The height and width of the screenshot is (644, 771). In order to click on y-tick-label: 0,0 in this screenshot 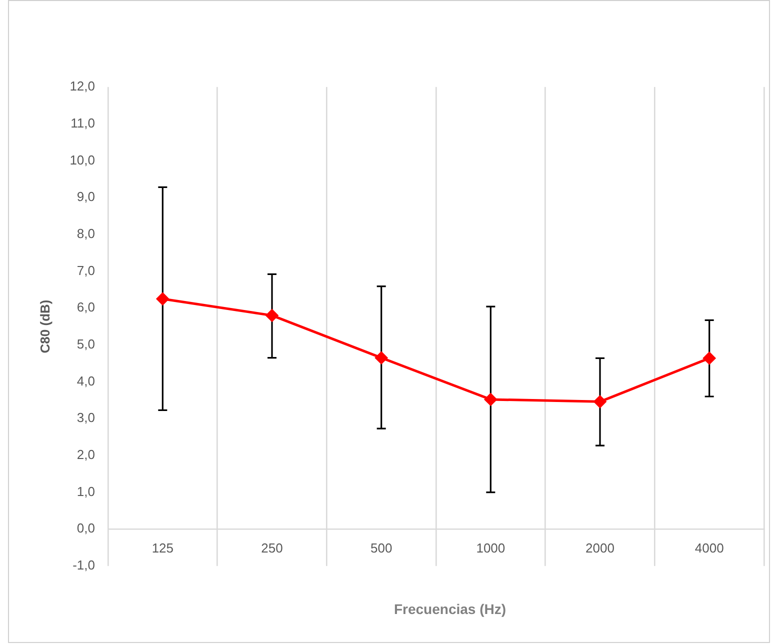, I will do `click(85, 528)`.